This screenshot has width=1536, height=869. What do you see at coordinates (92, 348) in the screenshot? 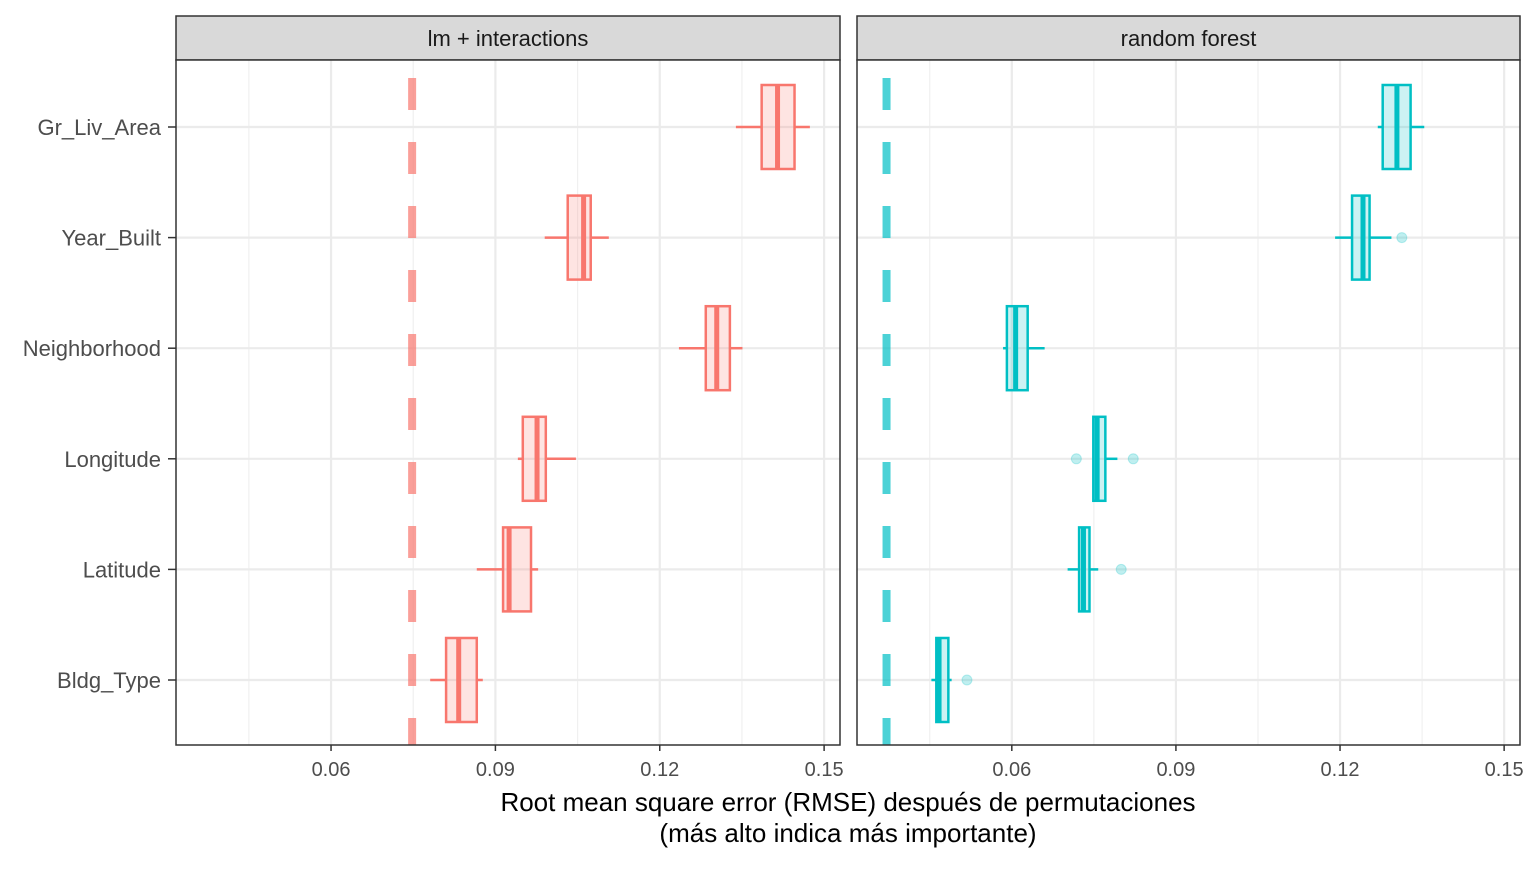
I see `y-tick-label: Neighborhood` at bounding box center [92, 348].